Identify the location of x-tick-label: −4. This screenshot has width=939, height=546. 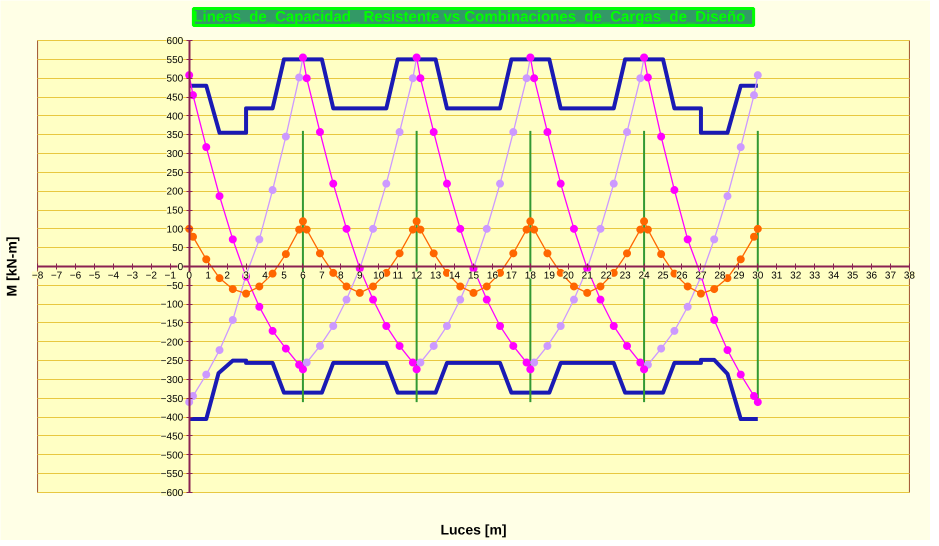
(114, 276).